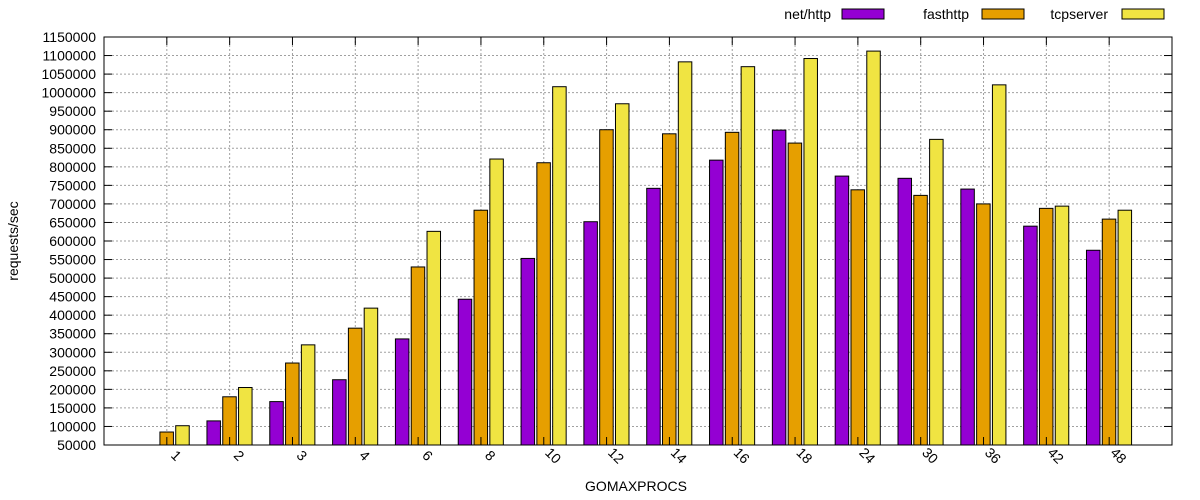 This screenshot has height=500, width=1200. Describe the element at coordinates (176, 455) in the screenshot. I see `x-tick-label: 1` at that location.